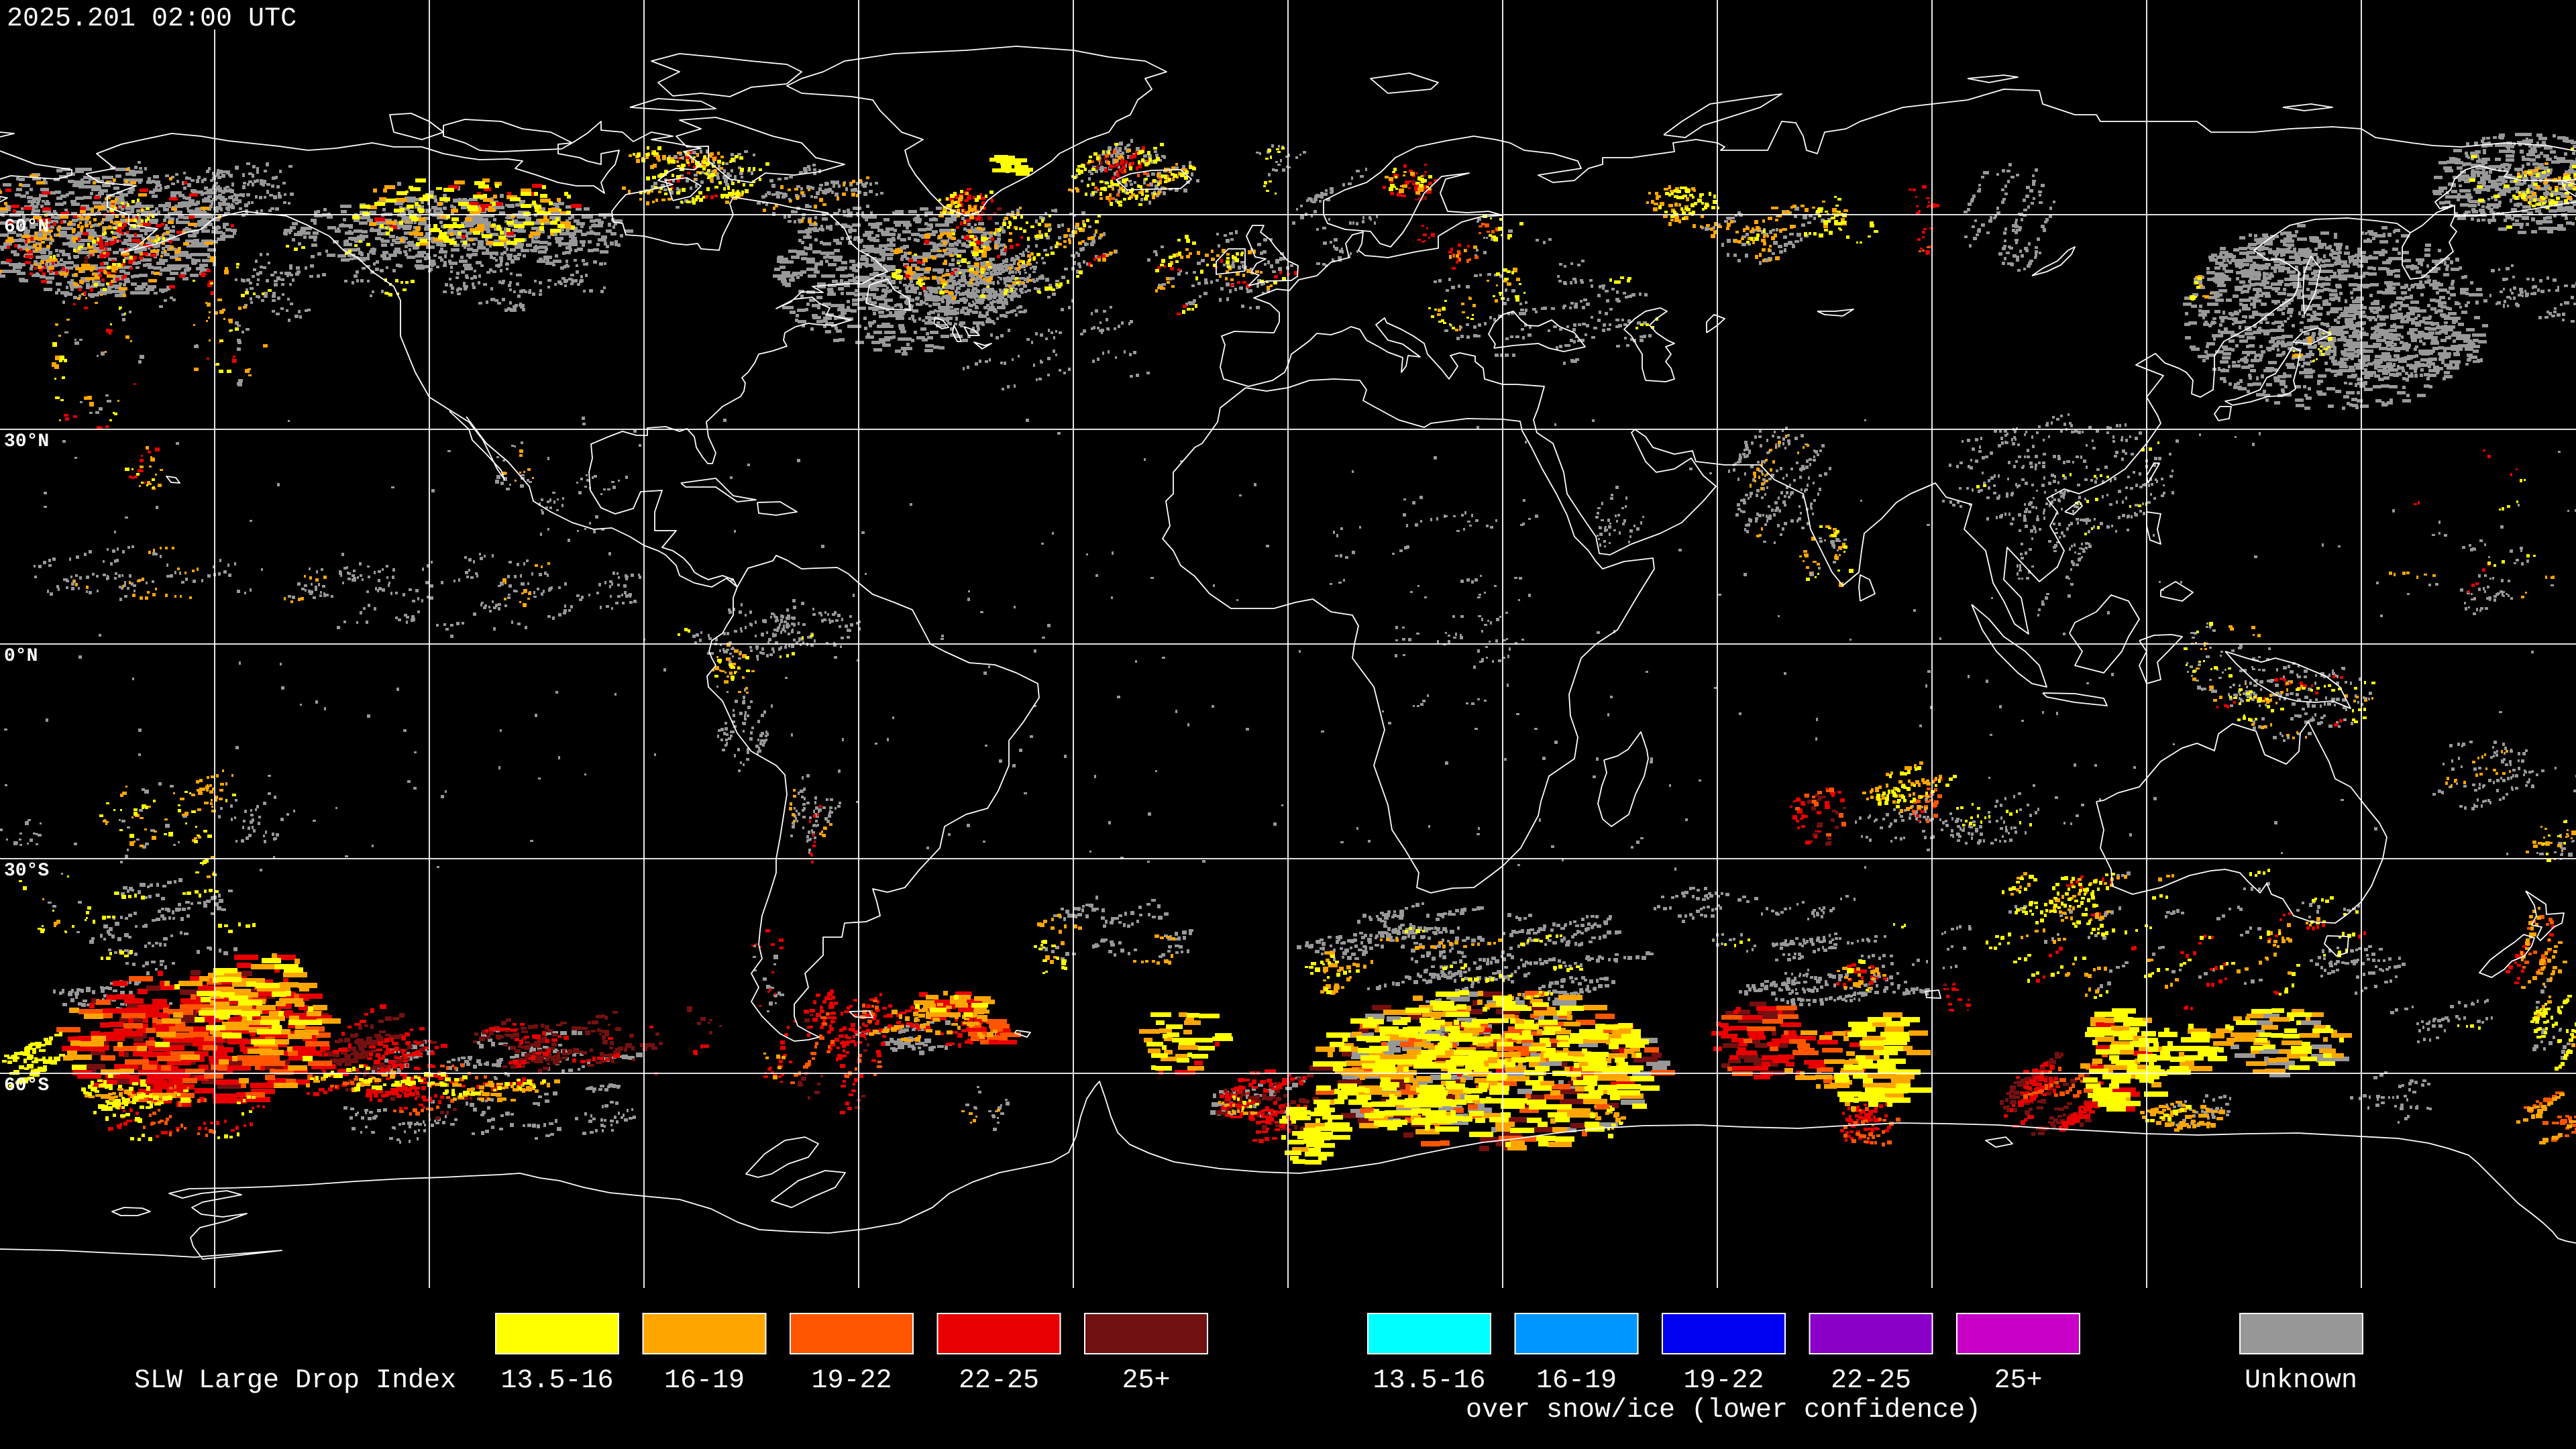 The width and height of the screenshot is (2576, 1449). Describe the element at coordinates (26, 441) in the screenshot. I see `svg-text: 30°N` at that location.